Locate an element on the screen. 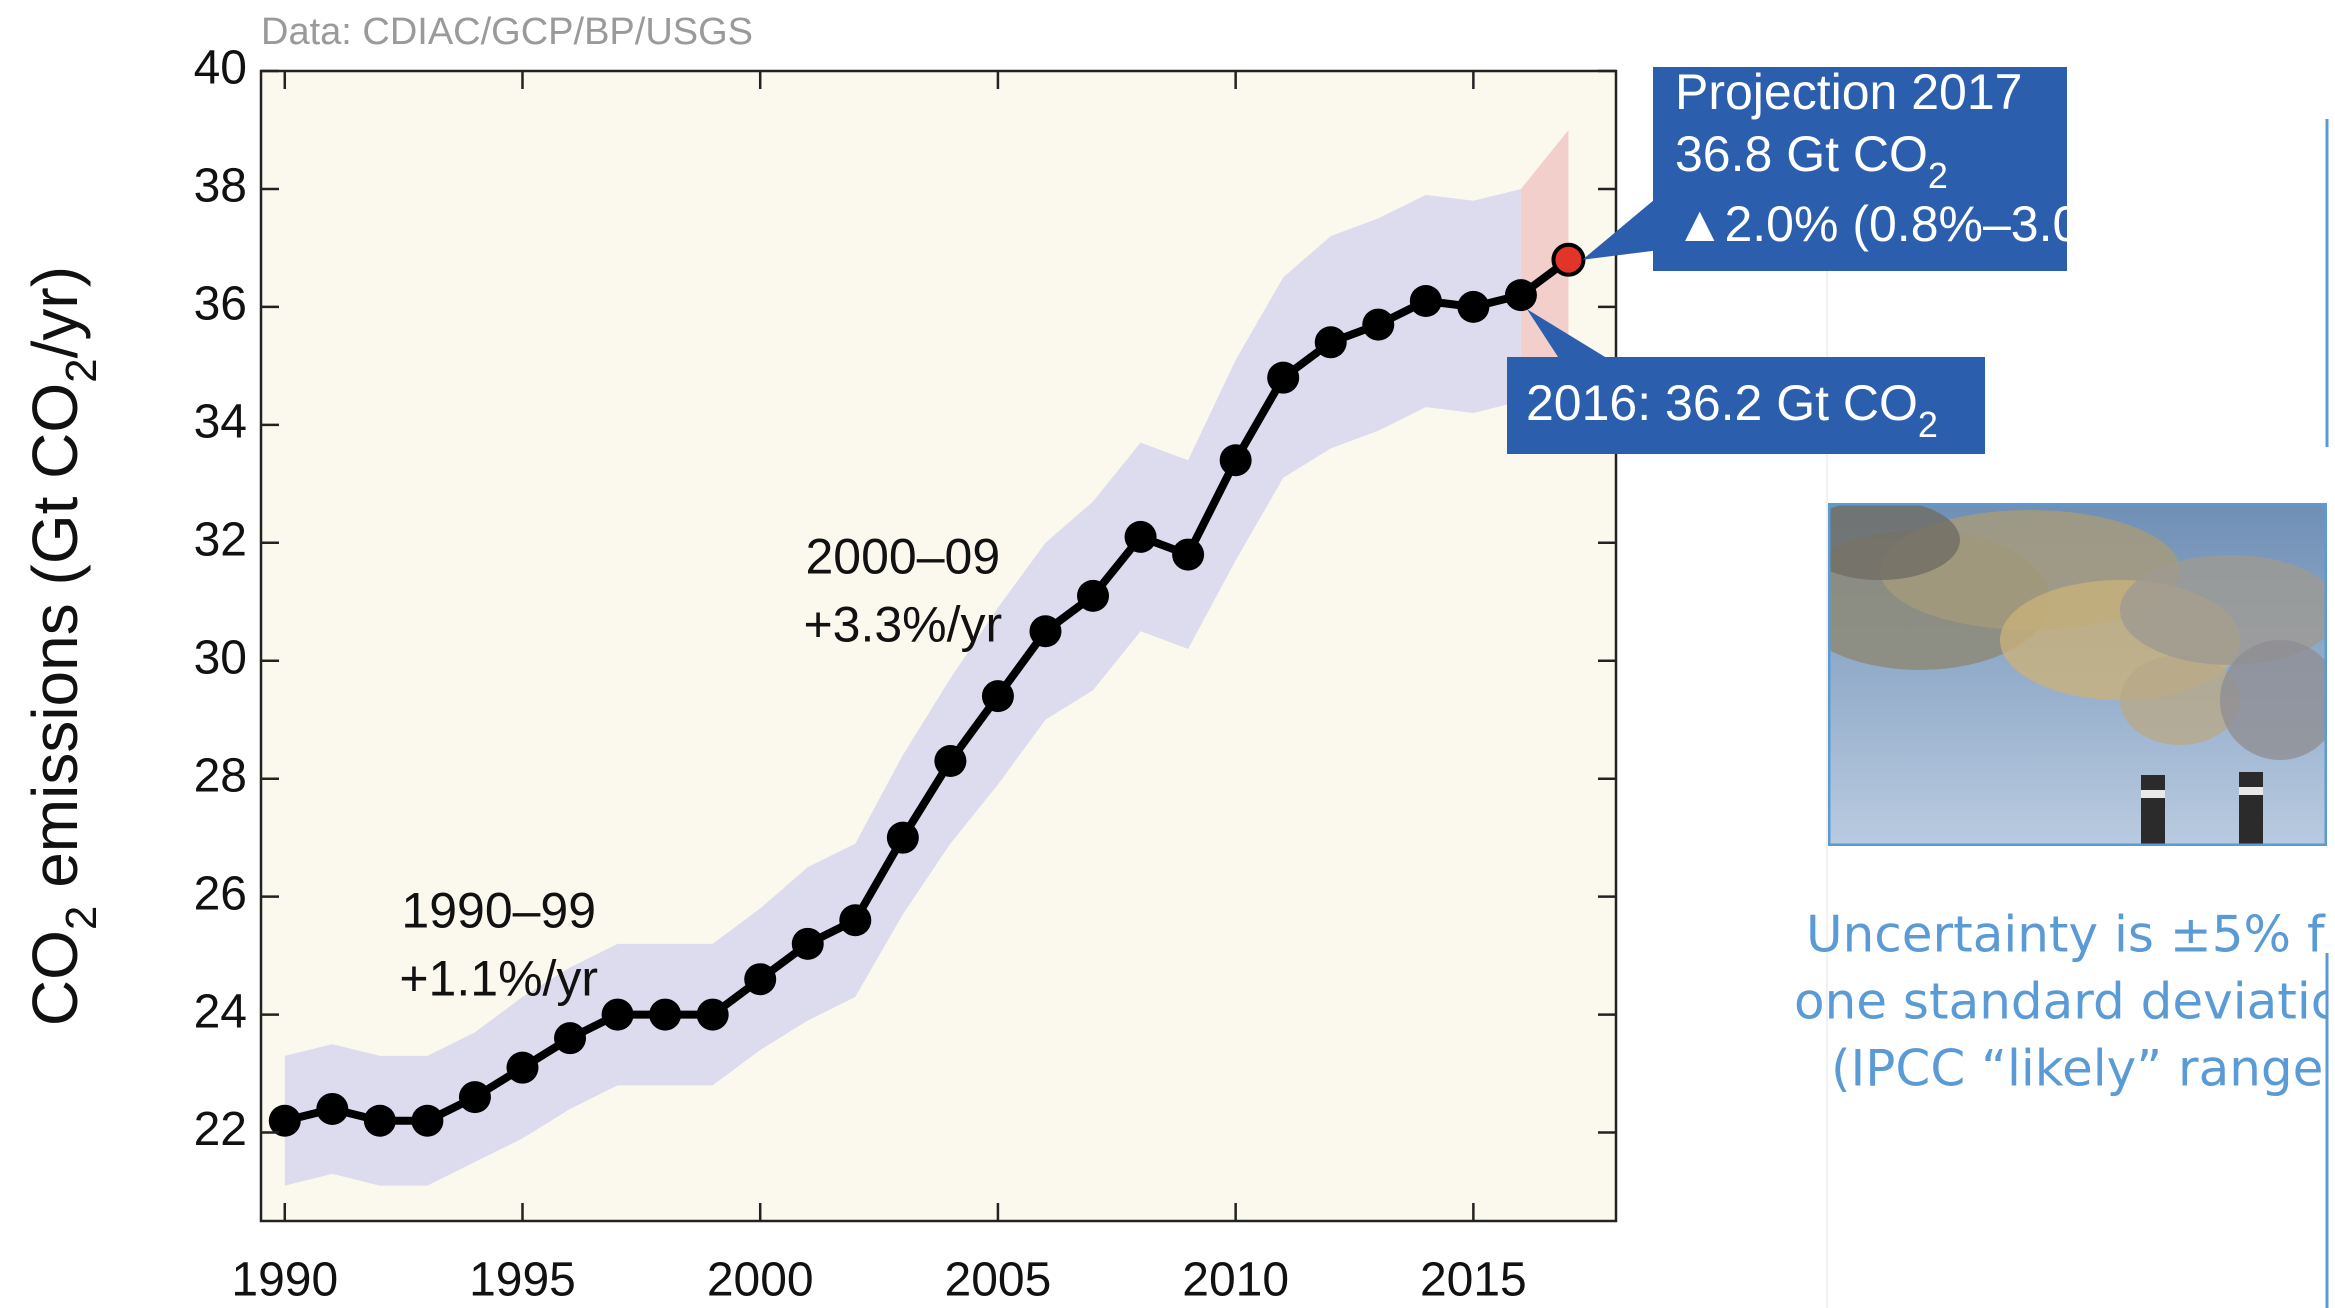 The width and height of the screenshot is (2335, 1308). smokestack-photo is located at coordinates (2077, 674).